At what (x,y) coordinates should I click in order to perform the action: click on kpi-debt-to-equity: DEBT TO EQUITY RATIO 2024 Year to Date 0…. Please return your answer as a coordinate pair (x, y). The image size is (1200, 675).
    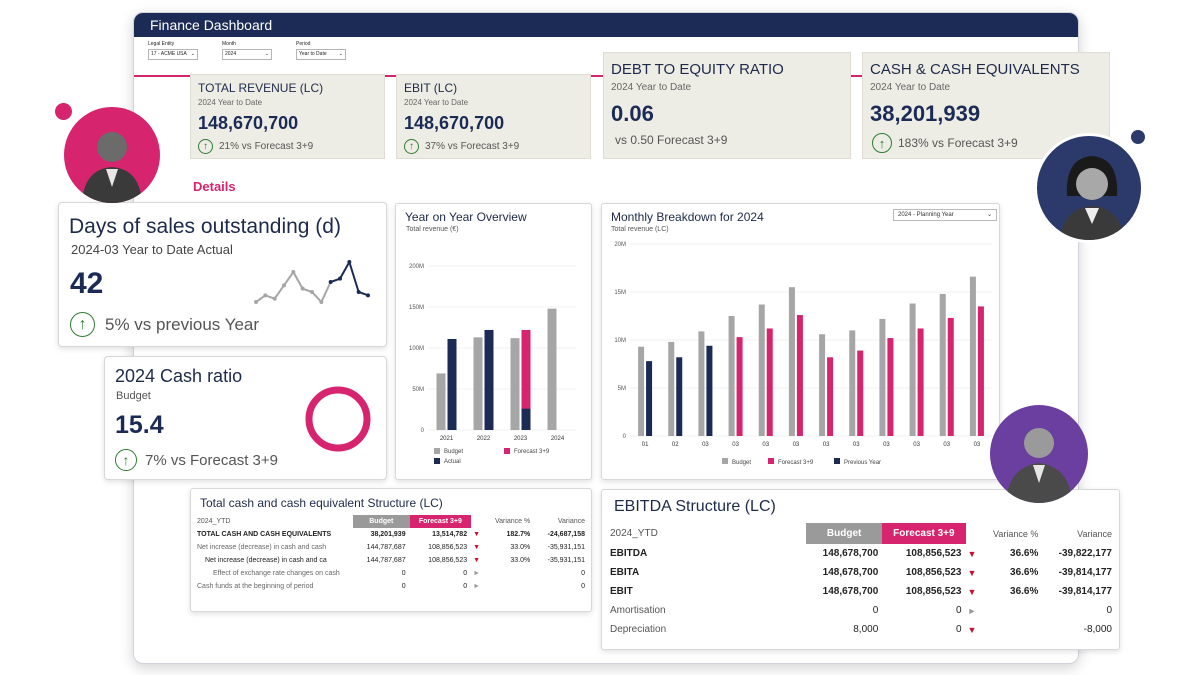
    Looking at the image, I should click on (727, 105).